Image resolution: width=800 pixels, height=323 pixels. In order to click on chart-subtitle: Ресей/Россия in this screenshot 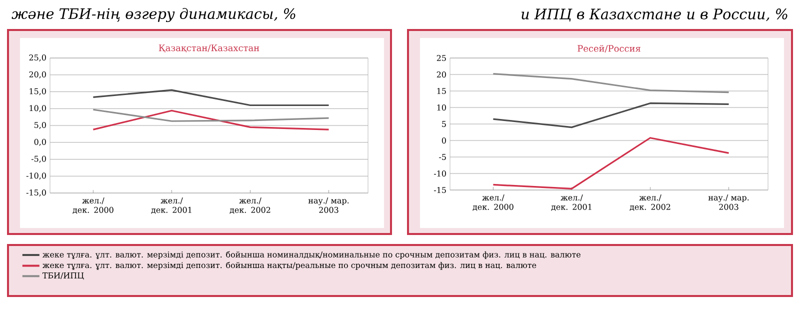, I will do `click(609, 48)`.